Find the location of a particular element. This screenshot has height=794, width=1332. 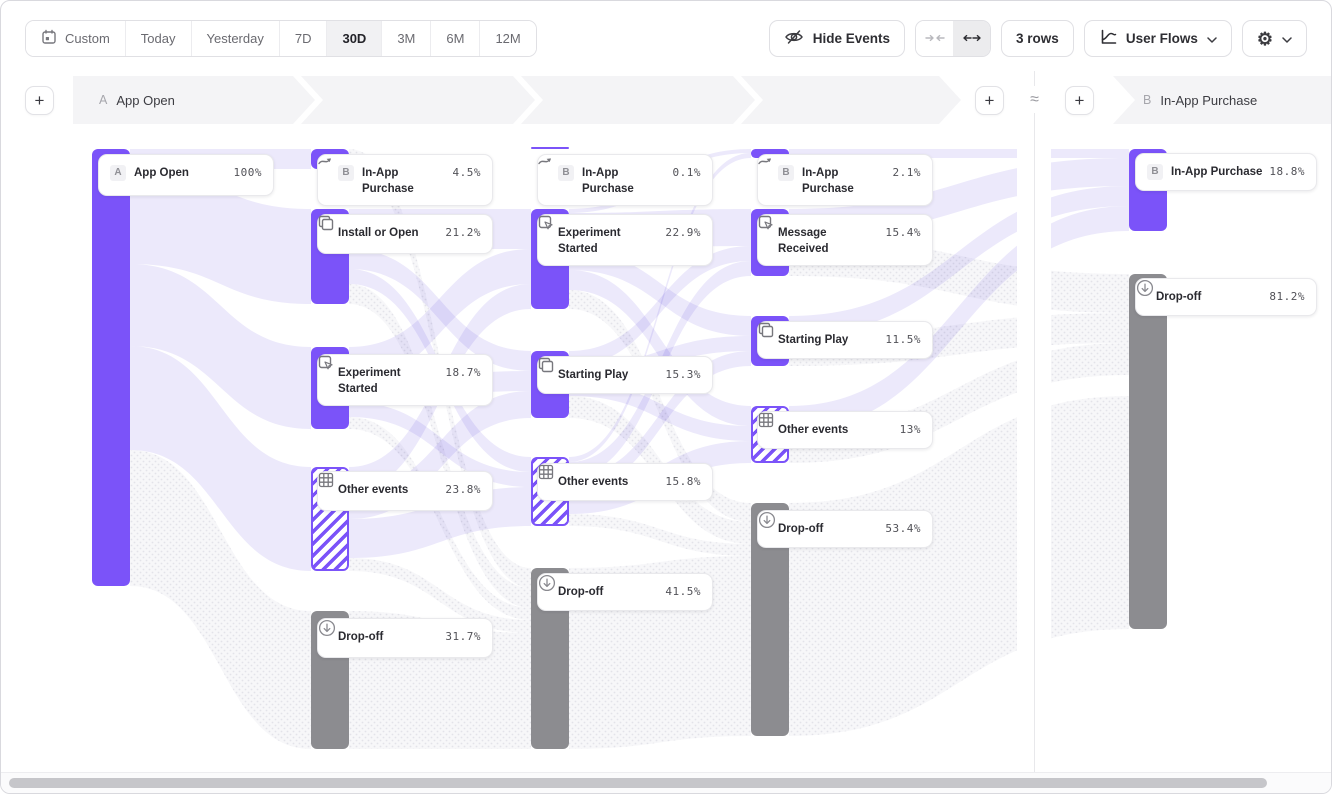

end-event-label: In-App Purchase is located at coordinates (1209, 100).